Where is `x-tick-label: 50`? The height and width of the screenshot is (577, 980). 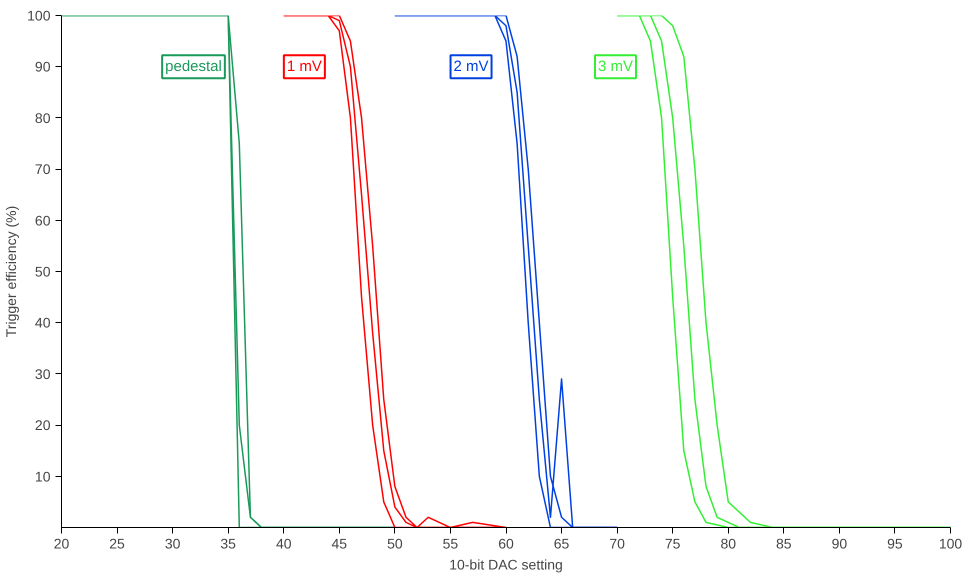 x-tick-label: 50 is located at coordinates (395, 544).